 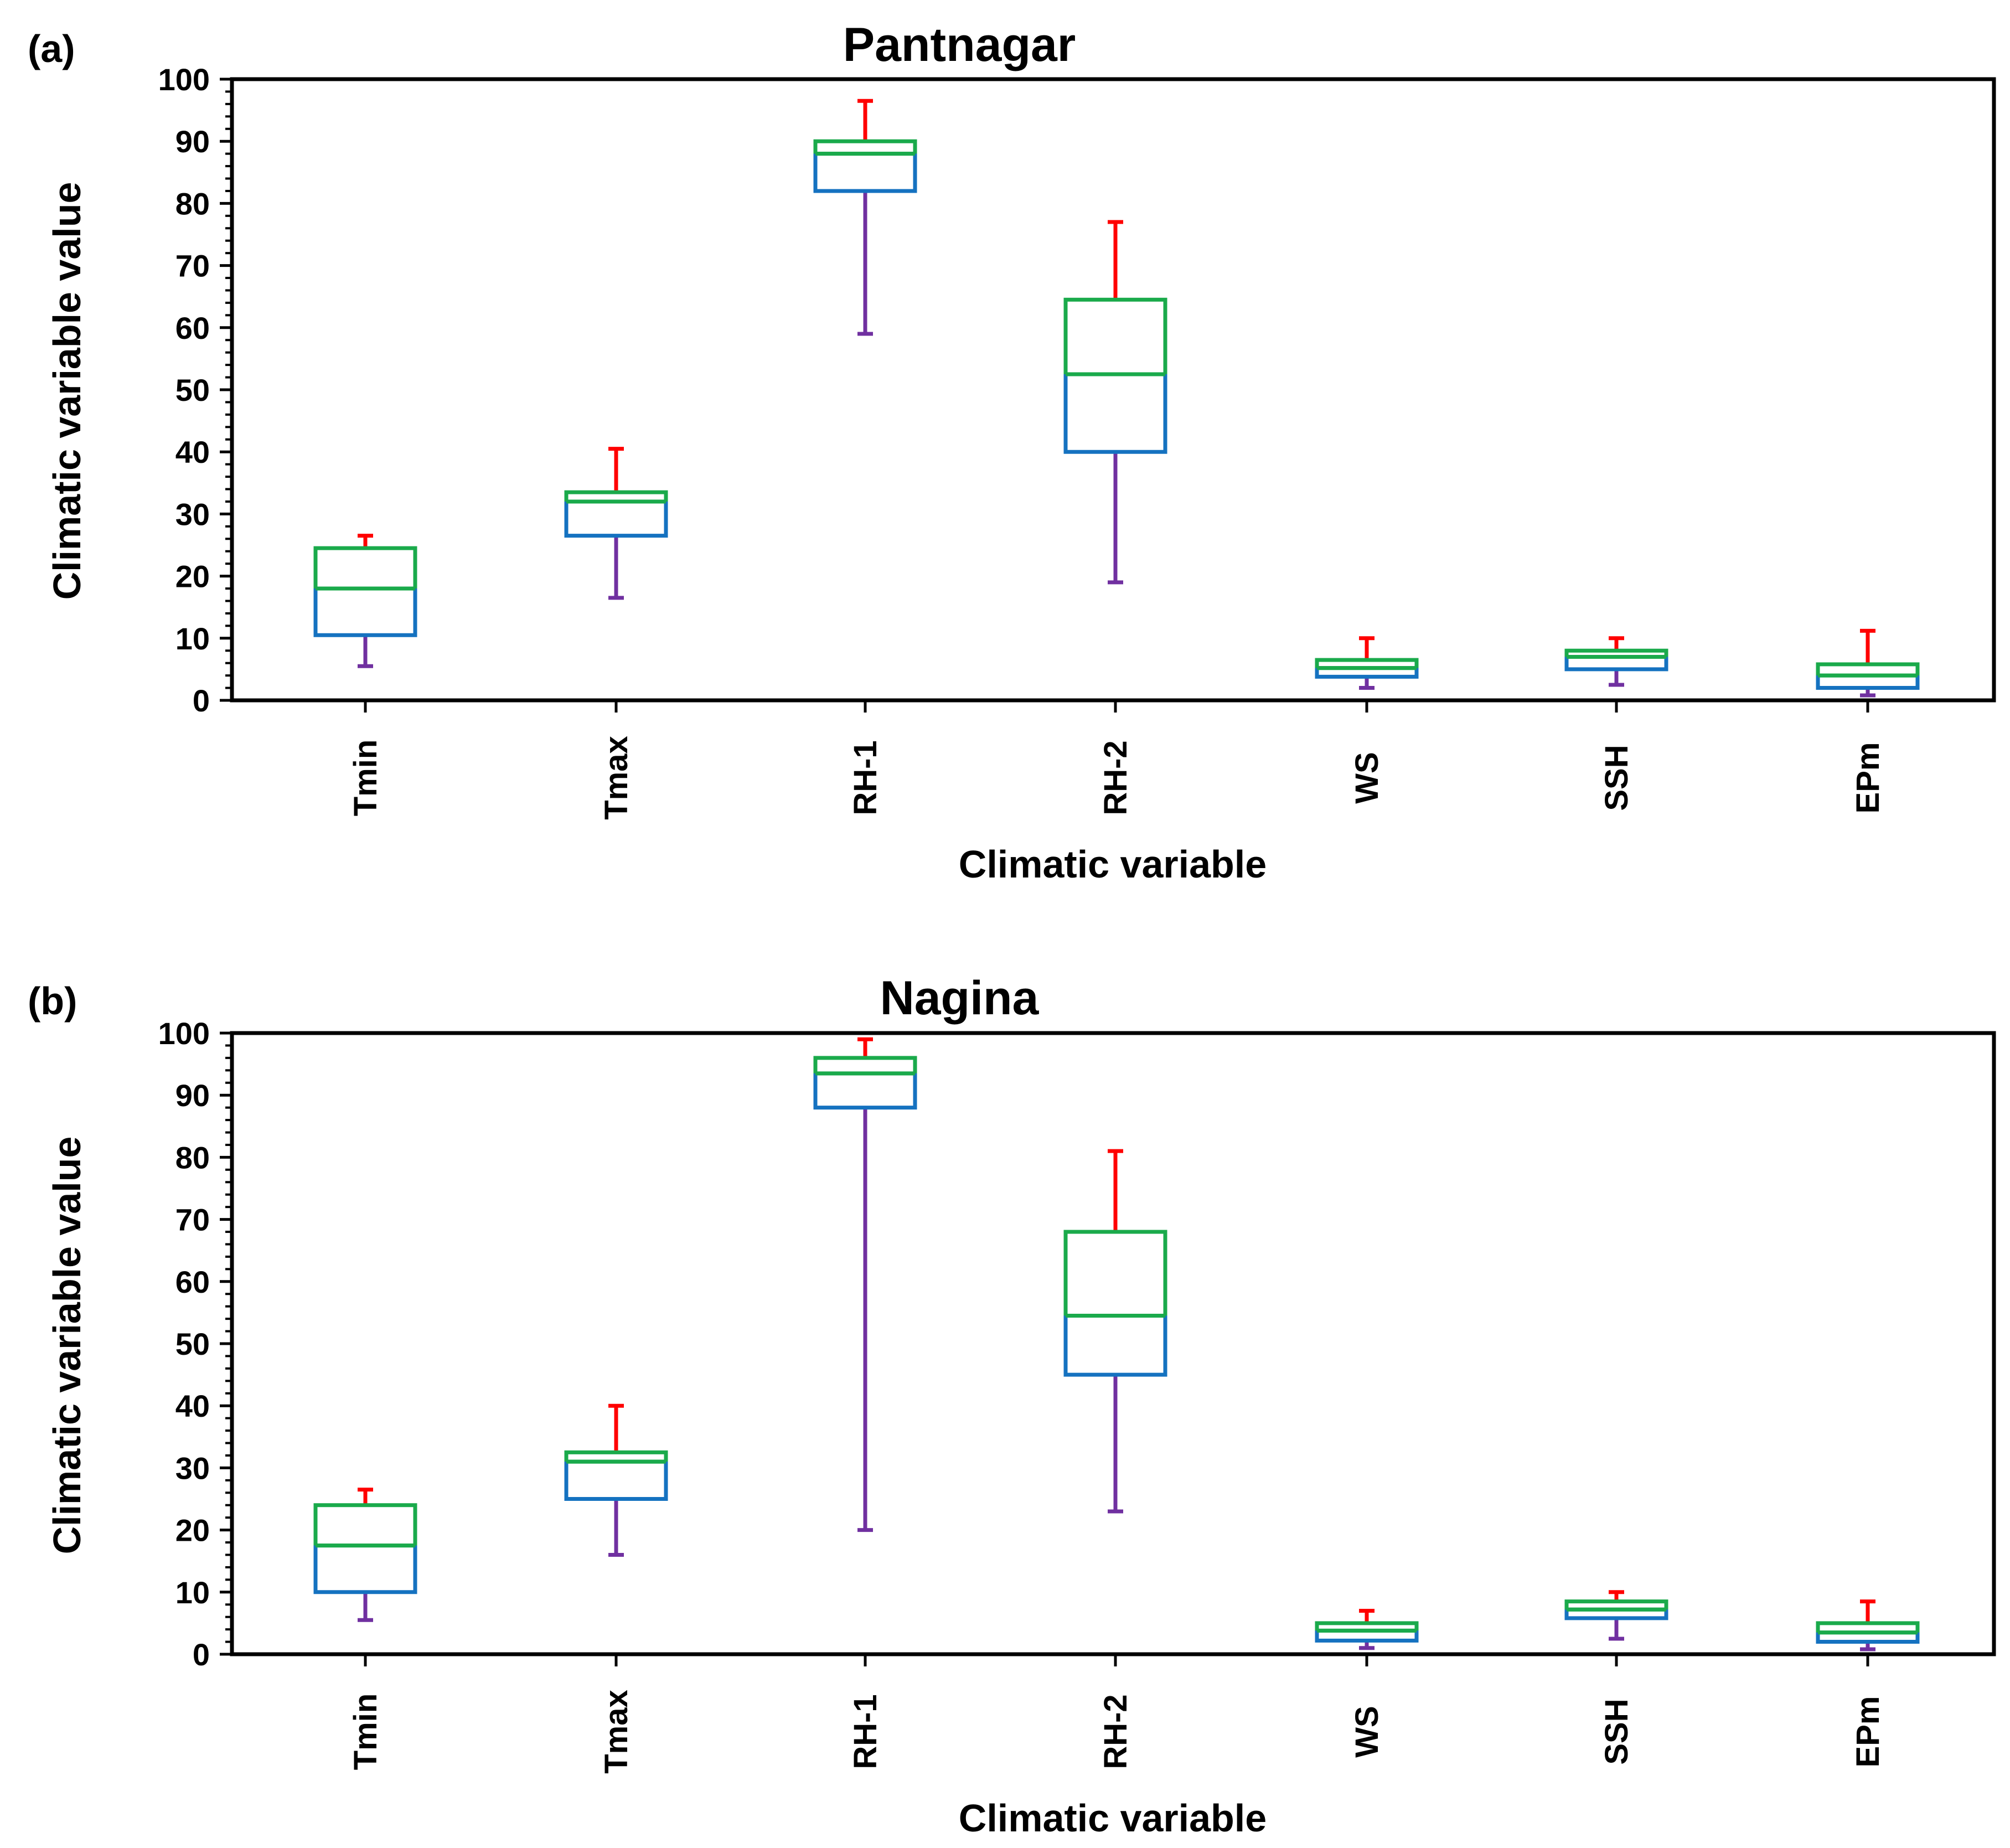 What do you see at coordinates (51, 48) in the screenshot?
I see `panel-label: (a)` at bounding box center [51, 48].